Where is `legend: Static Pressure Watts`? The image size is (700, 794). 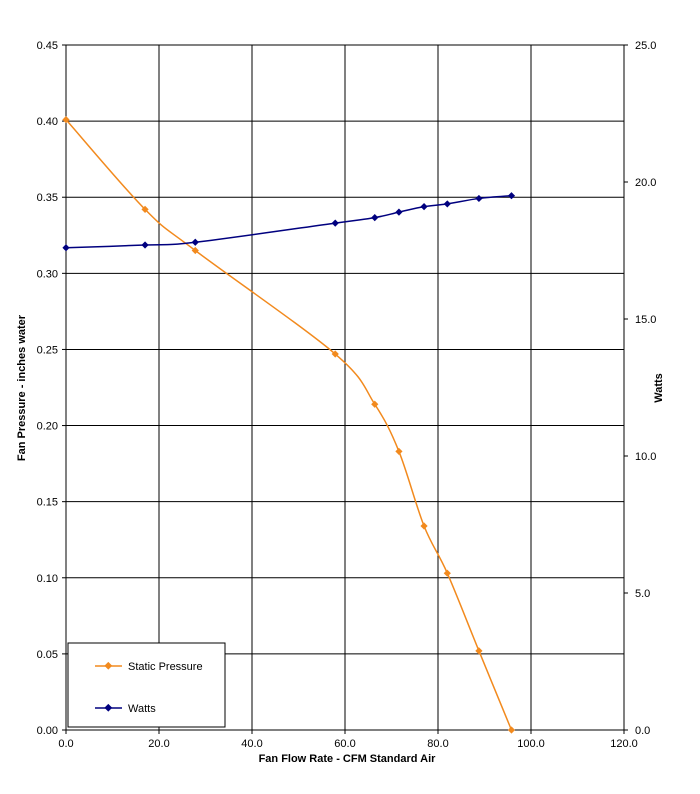 legend: Static Pressure Watts is located at coordinates (146, 685).